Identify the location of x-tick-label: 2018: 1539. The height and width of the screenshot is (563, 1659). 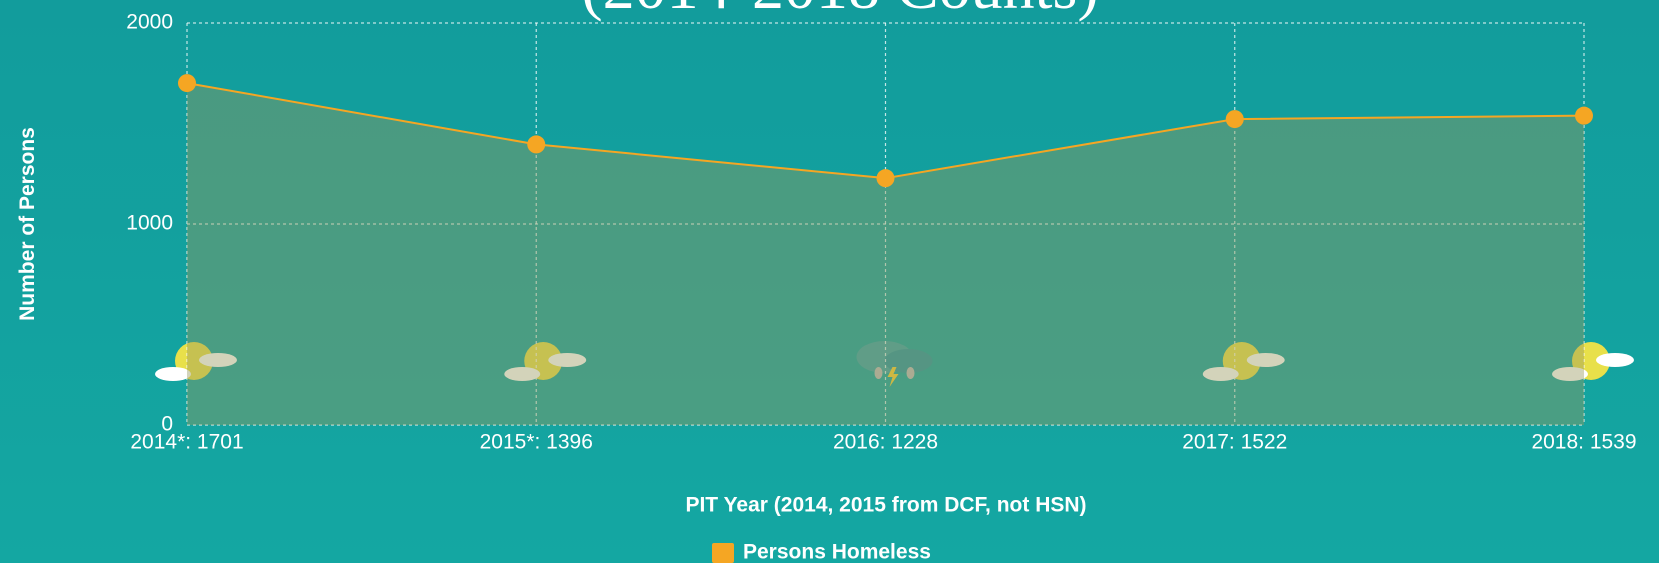
(1583, 442).